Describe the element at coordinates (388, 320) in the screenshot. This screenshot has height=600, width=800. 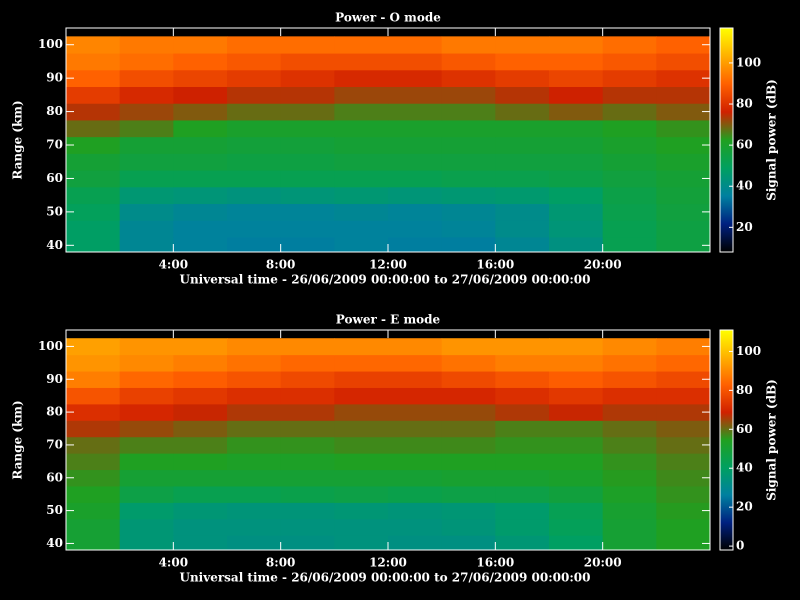
I see `chart-title: Power - E mode` at that location.